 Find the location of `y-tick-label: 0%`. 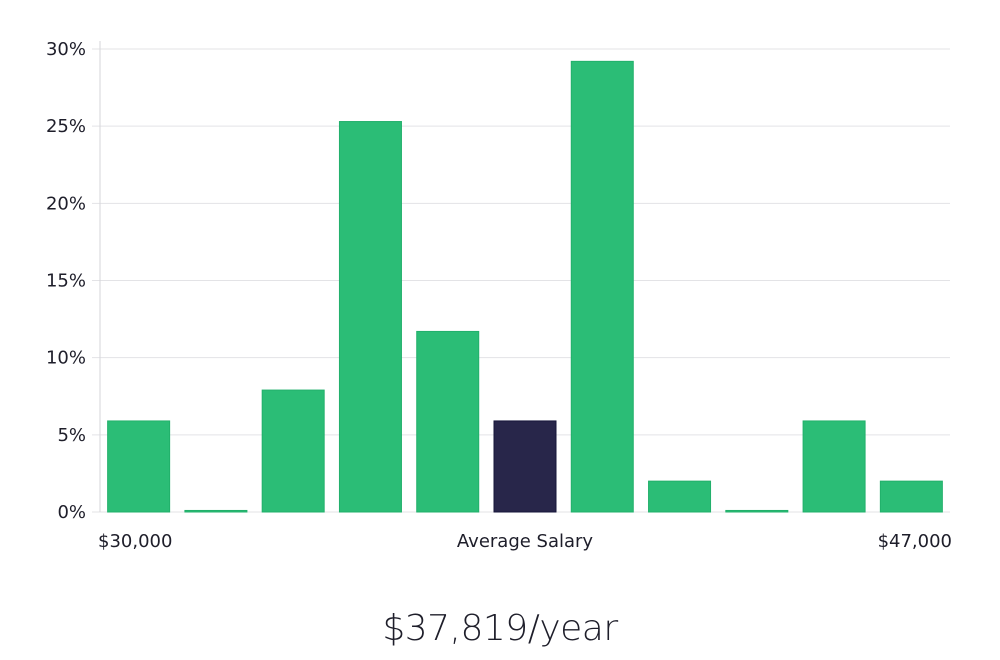

y-tick-label: 0% is located at coordinates (71, 512).